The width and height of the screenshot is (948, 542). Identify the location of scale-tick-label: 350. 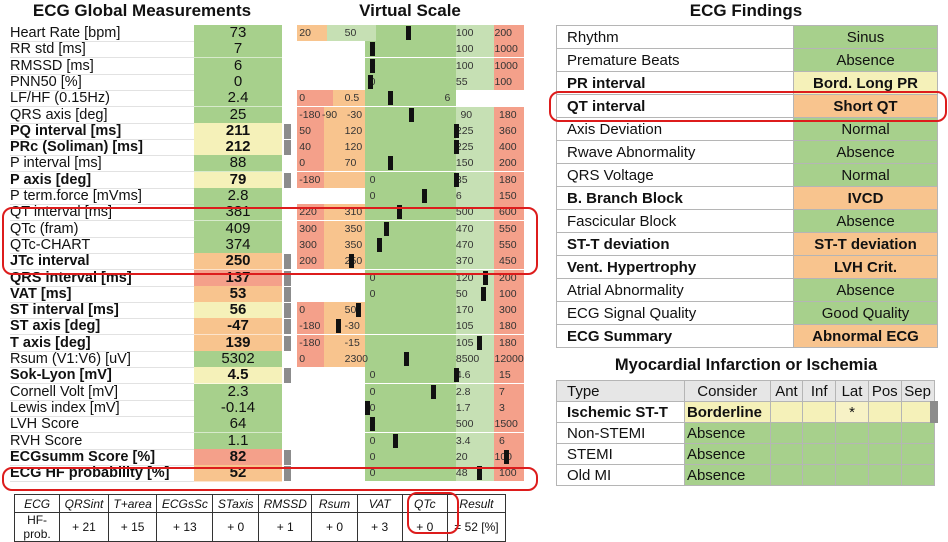
(353, 244).